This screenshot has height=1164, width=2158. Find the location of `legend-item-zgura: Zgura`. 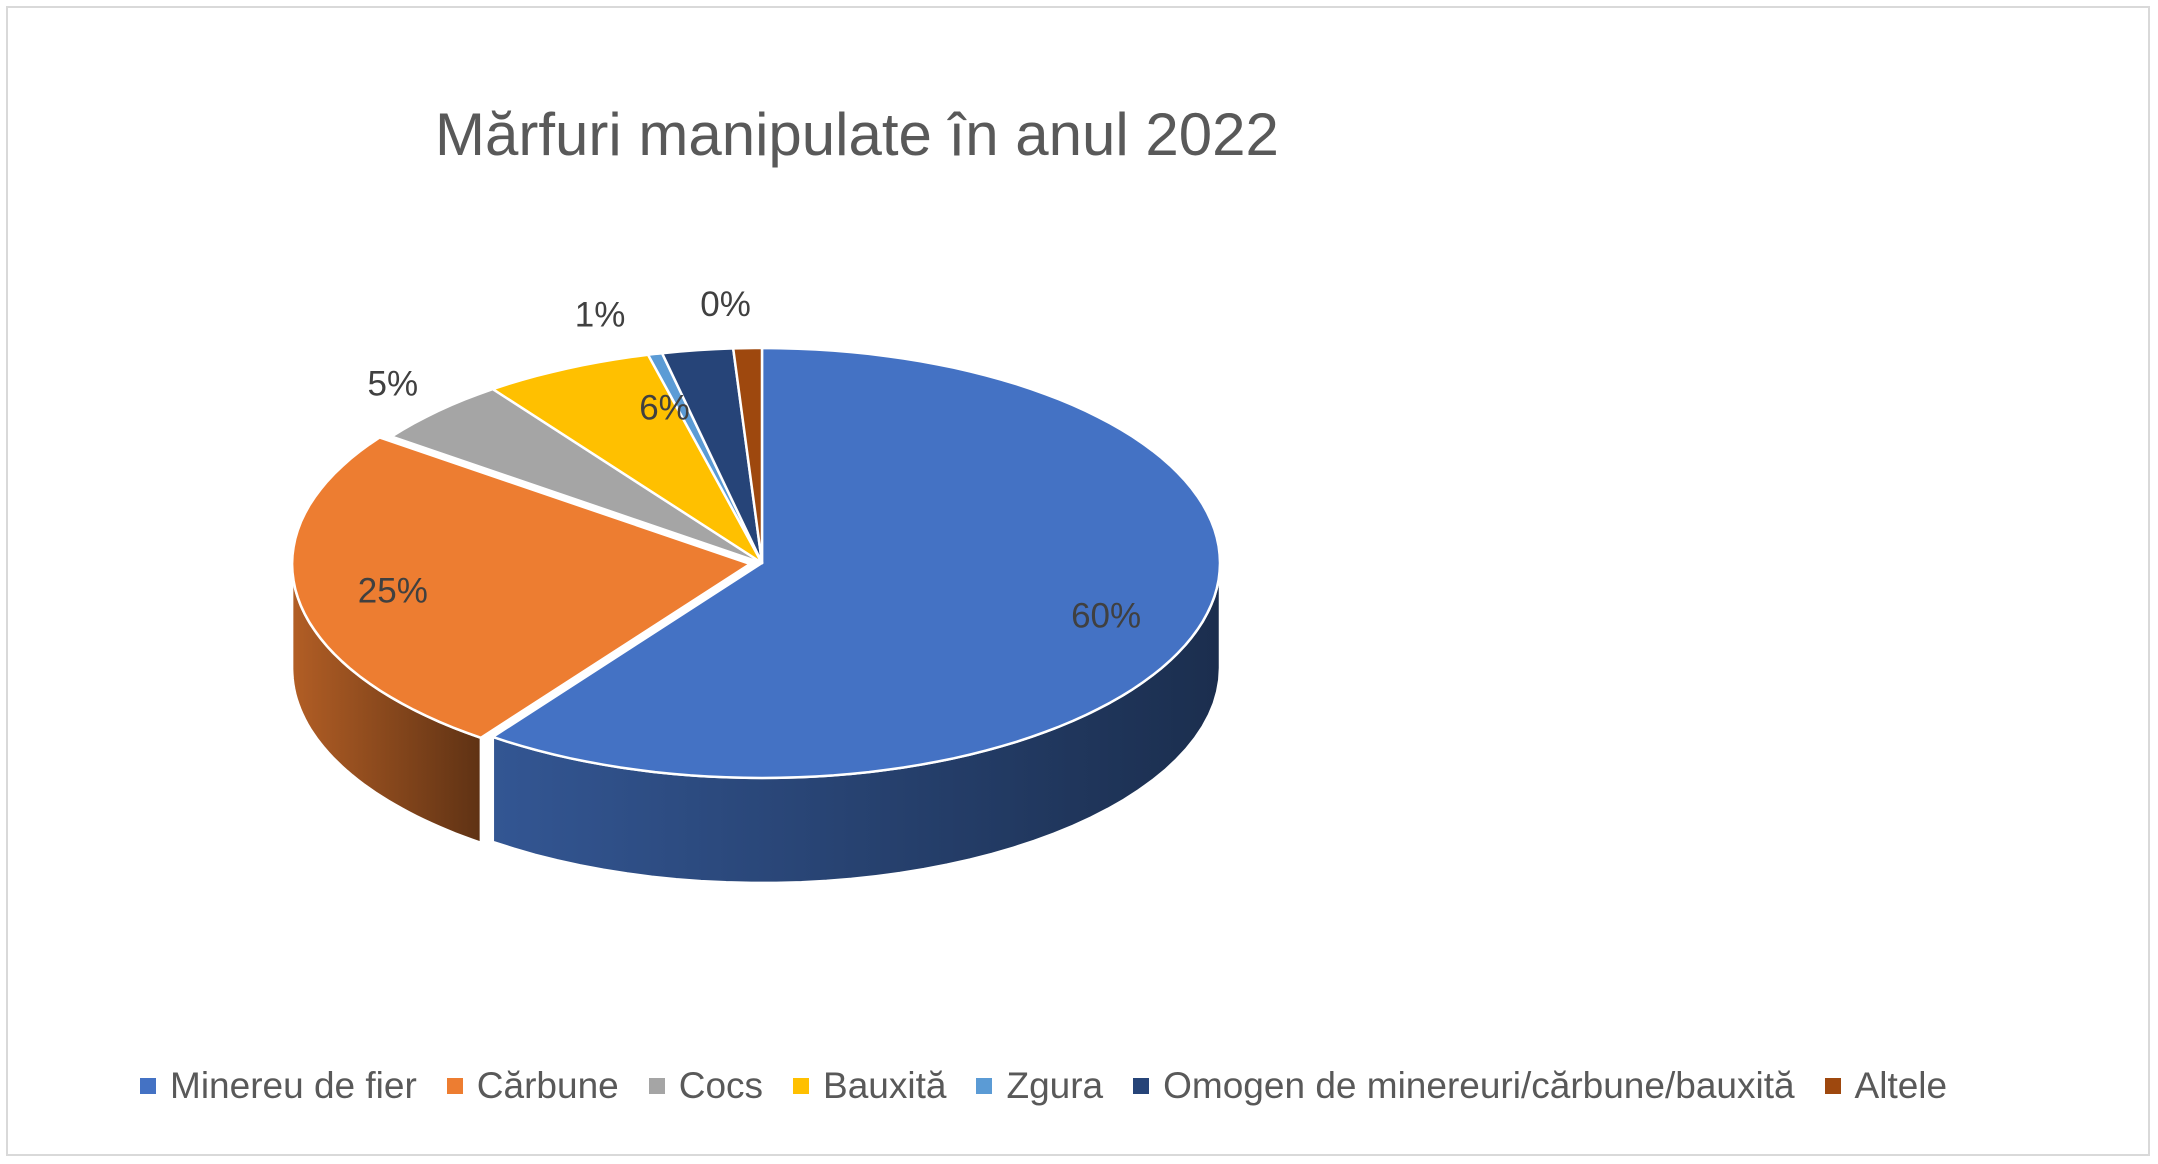

legend-item-zgura: Zgura is located at coordinates (1039, 1086).